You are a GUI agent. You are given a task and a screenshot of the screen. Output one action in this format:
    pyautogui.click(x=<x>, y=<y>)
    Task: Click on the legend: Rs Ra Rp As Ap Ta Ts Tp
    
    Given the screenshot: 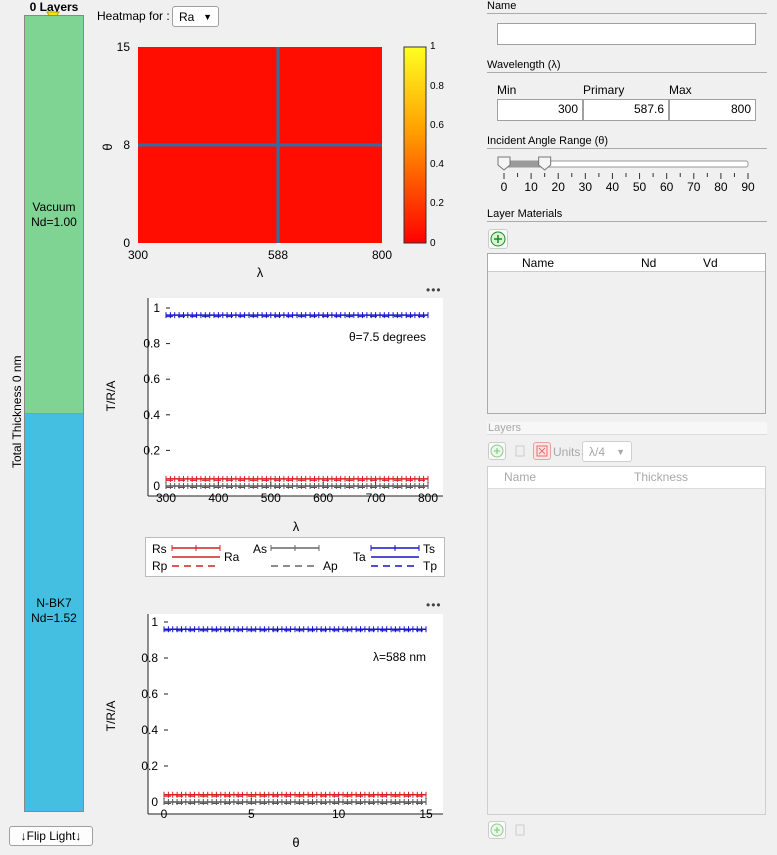 What is the action you would take?
    pyautogui.click(x=295, y=557)
    